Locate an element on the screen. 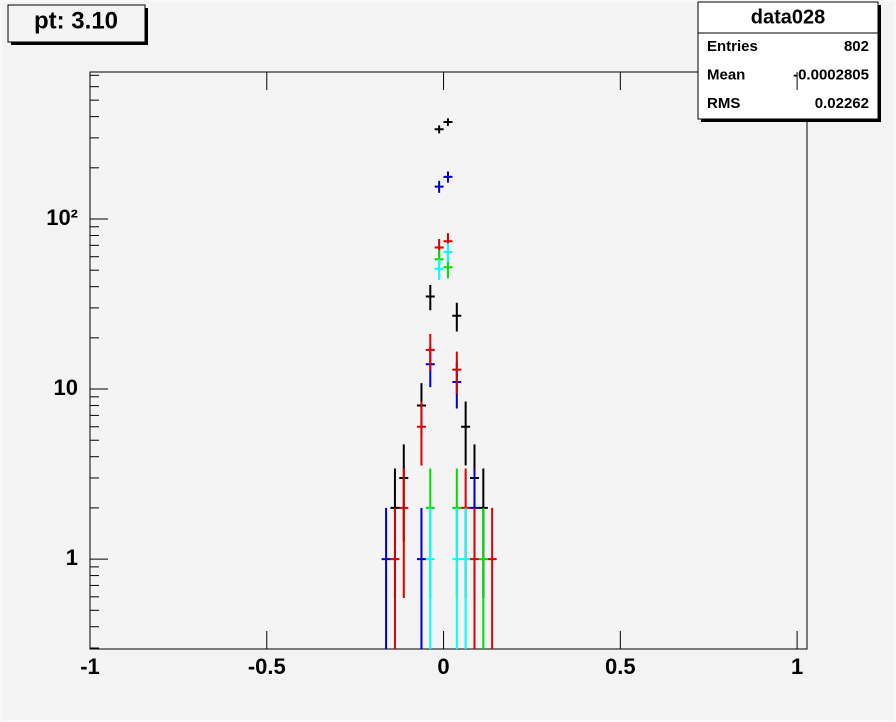 Image resolution: width=896 pixels, height=722 pixels. y-tick-label: 10 is located at coordinates (66, 387).